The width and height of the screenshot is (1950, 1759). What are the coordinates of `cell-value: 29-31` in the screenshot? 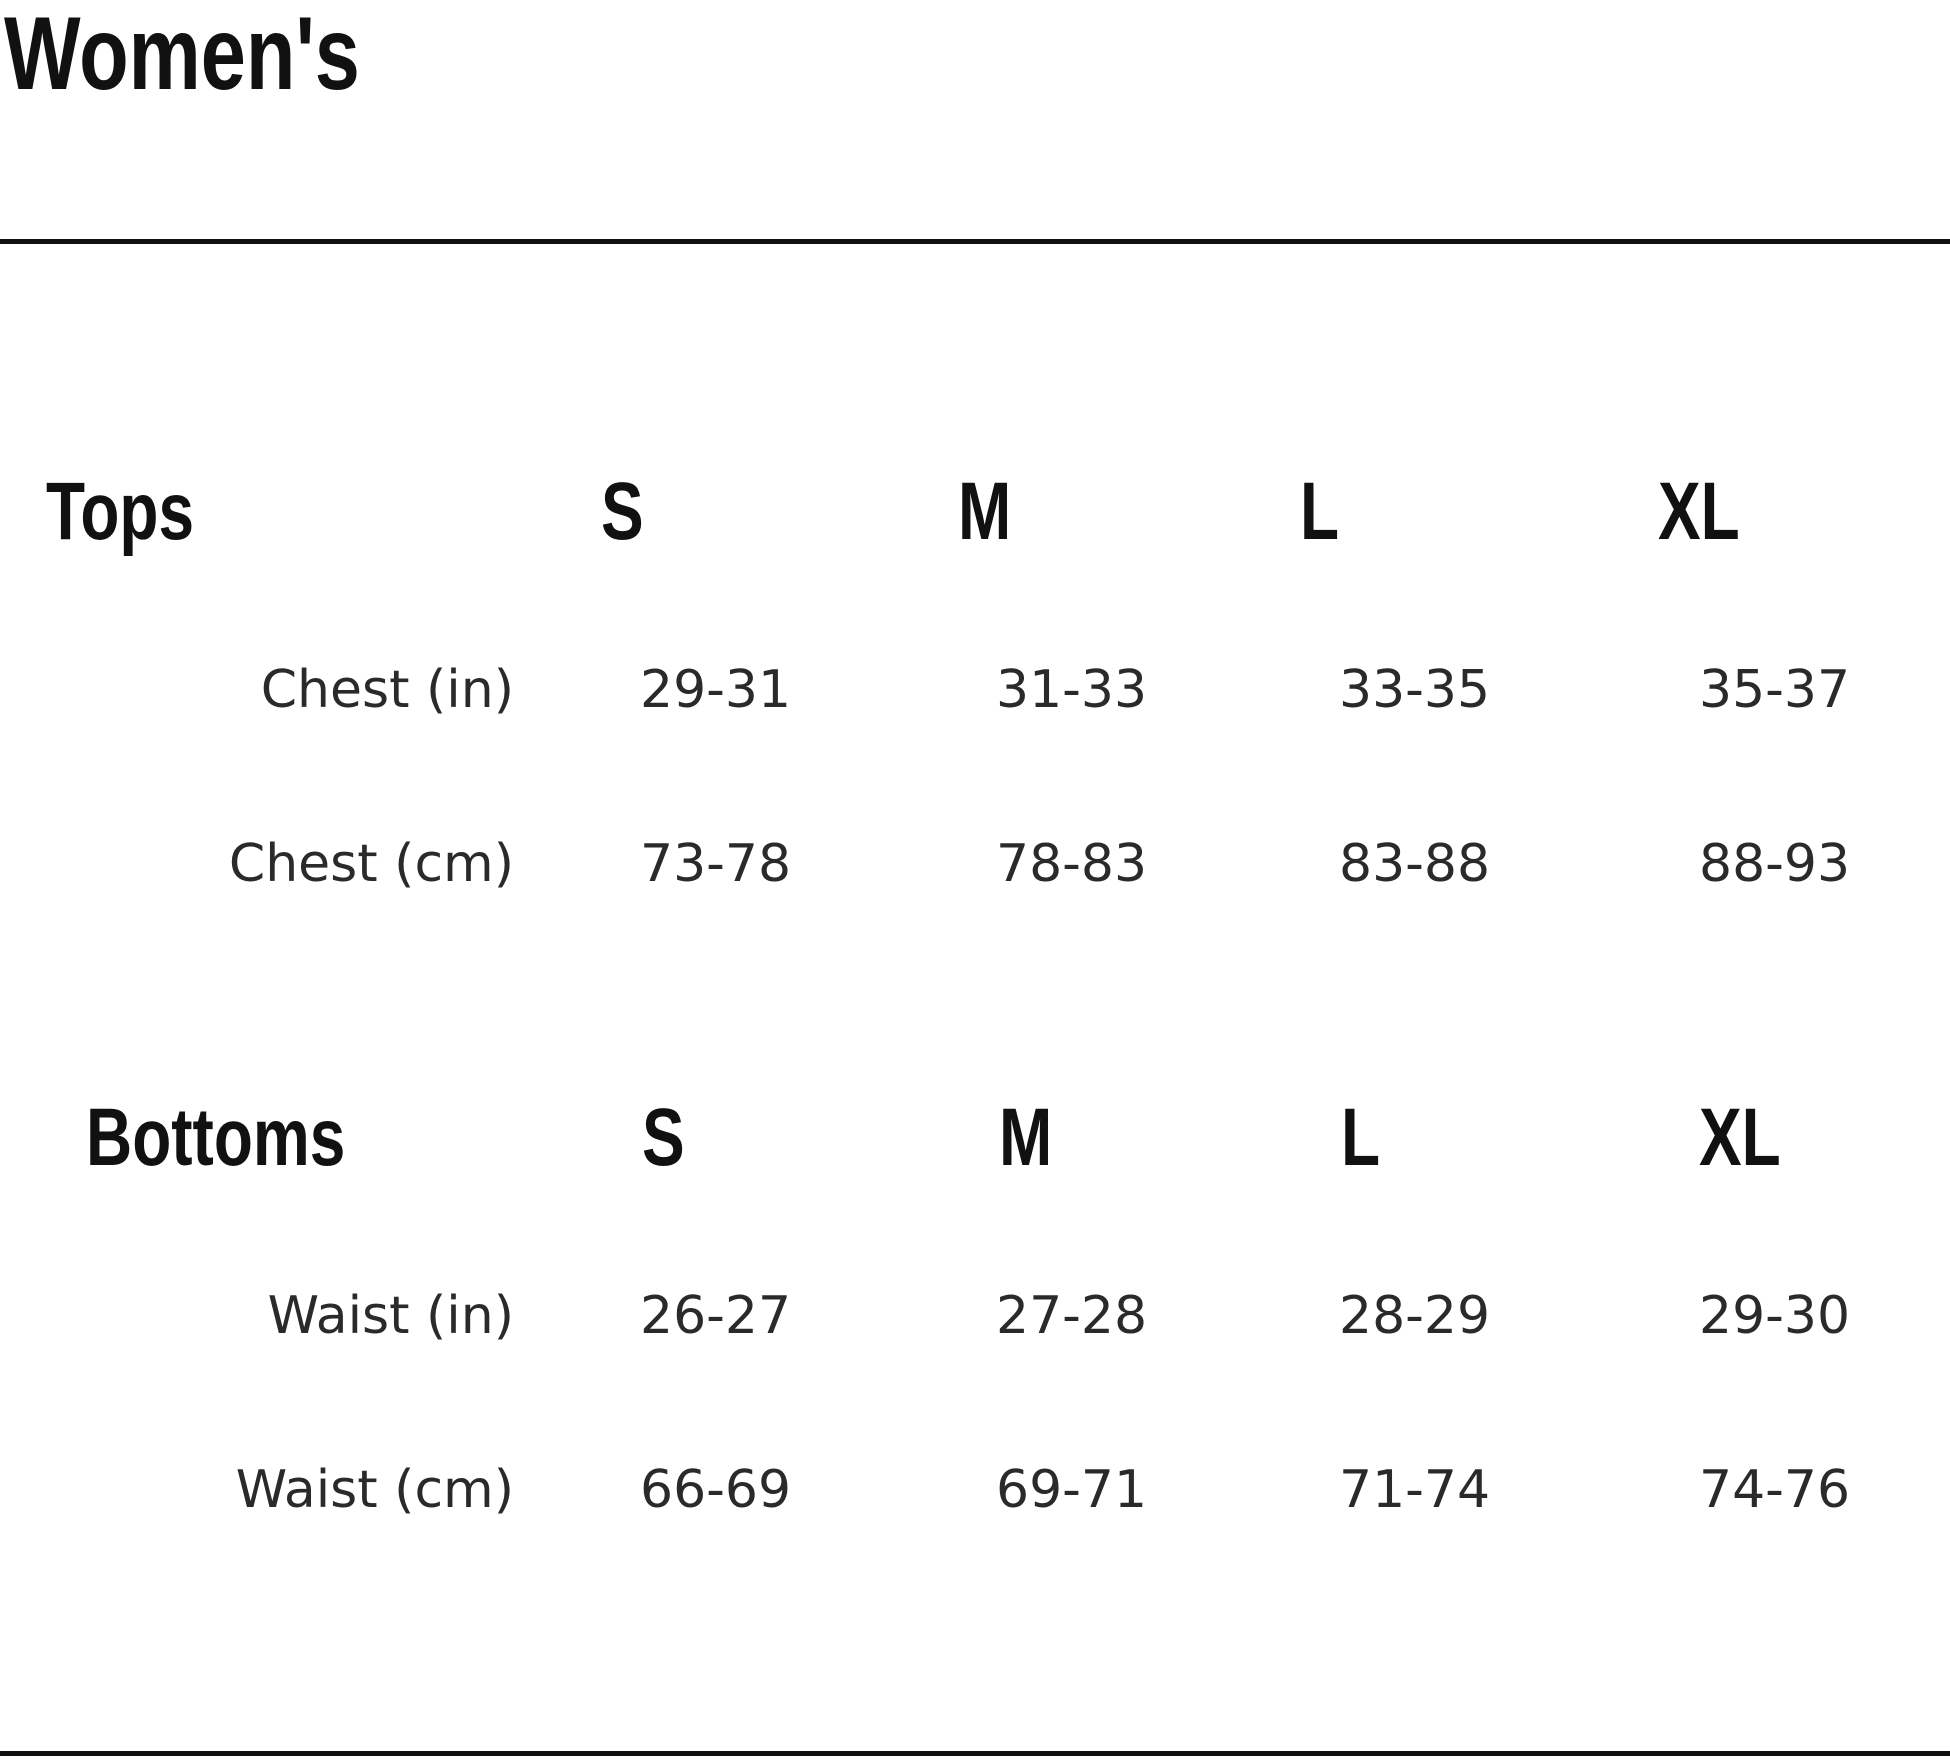 It's located at (716, 690).